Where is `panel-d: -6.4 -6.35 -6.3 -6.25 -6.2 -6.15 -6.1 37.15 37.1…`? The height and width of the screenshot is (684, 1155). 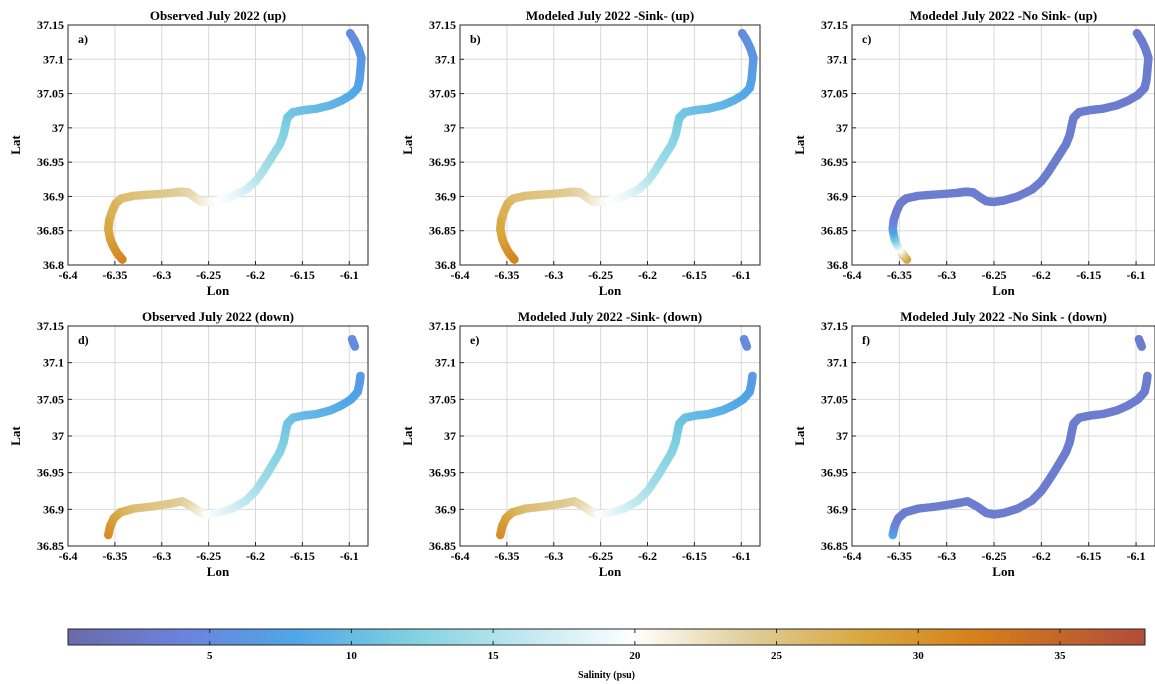 panel-d: -6.4 -6.35 -6.3 -6.25 -6.2 -6.15 -6.1 37.15 37.1… is located at coordinates (188, 444).